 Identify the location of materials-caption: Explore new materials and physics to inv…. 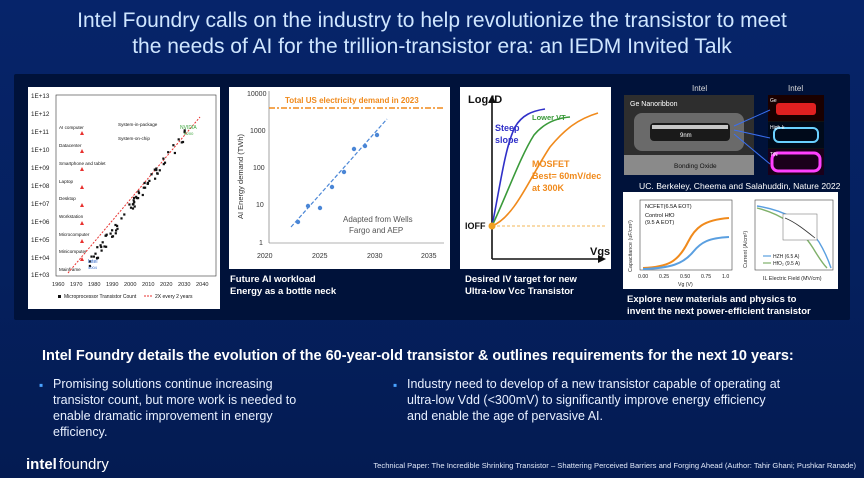
(719, 306).